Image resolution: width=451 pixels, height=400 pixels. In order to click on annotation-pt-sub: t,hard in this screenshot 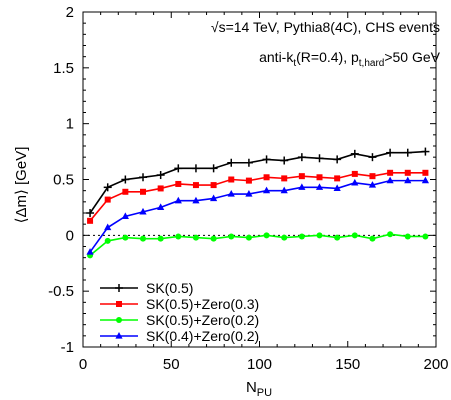, I will do `click(372, 63)`.